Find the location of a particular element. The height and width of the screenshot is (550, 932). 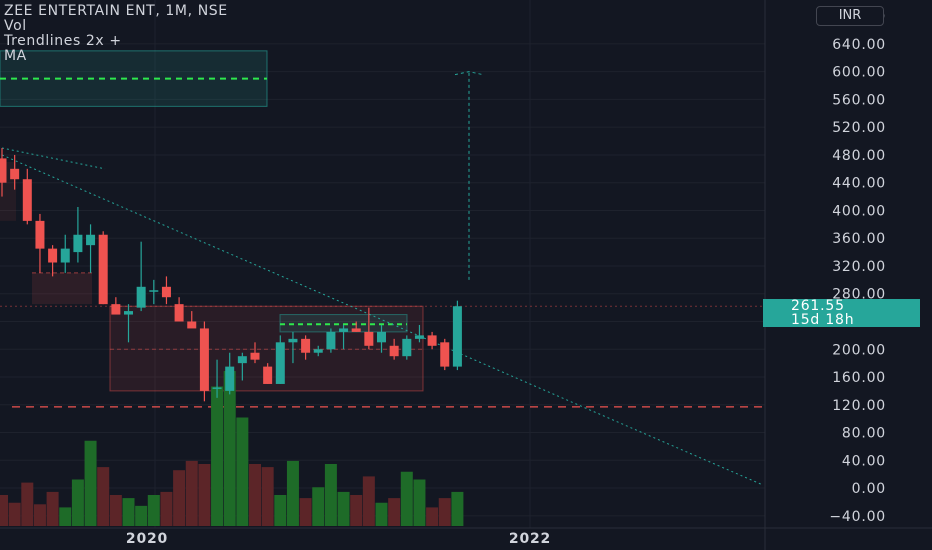

price-axis-label: 440.00 is located at coordinates (859, 184).